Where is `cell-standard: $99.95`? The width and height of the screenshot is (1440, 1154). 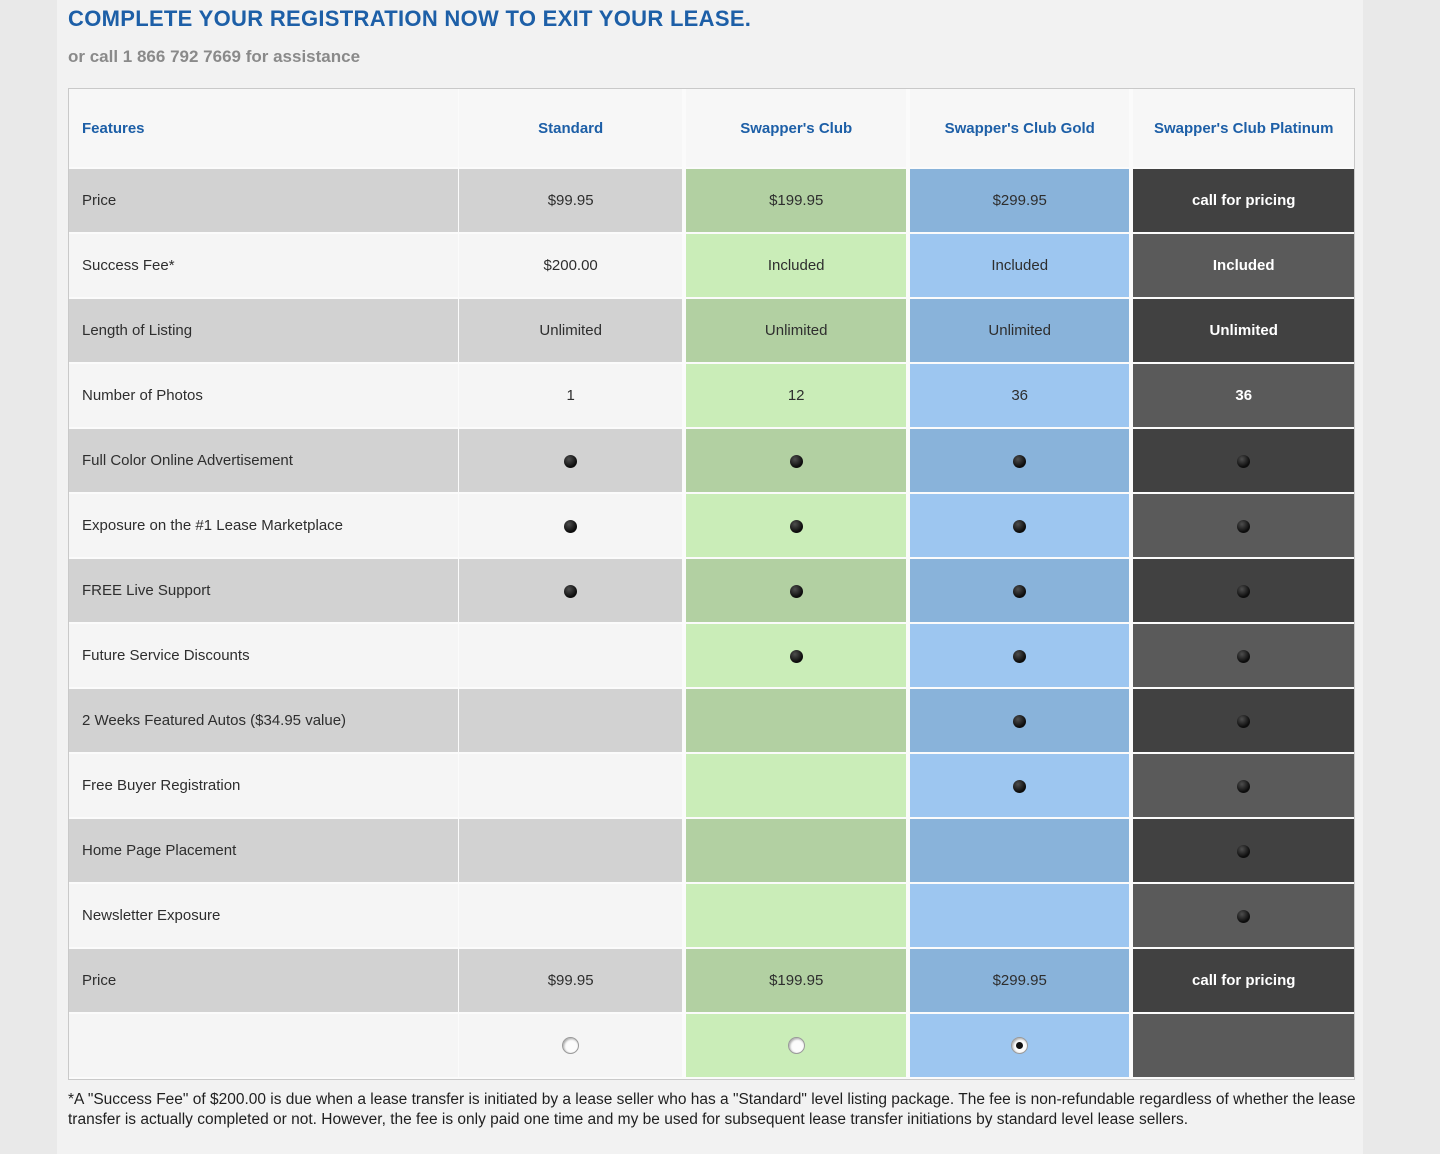
cell-standard: $99.95 is located at coordinates (570, 201).